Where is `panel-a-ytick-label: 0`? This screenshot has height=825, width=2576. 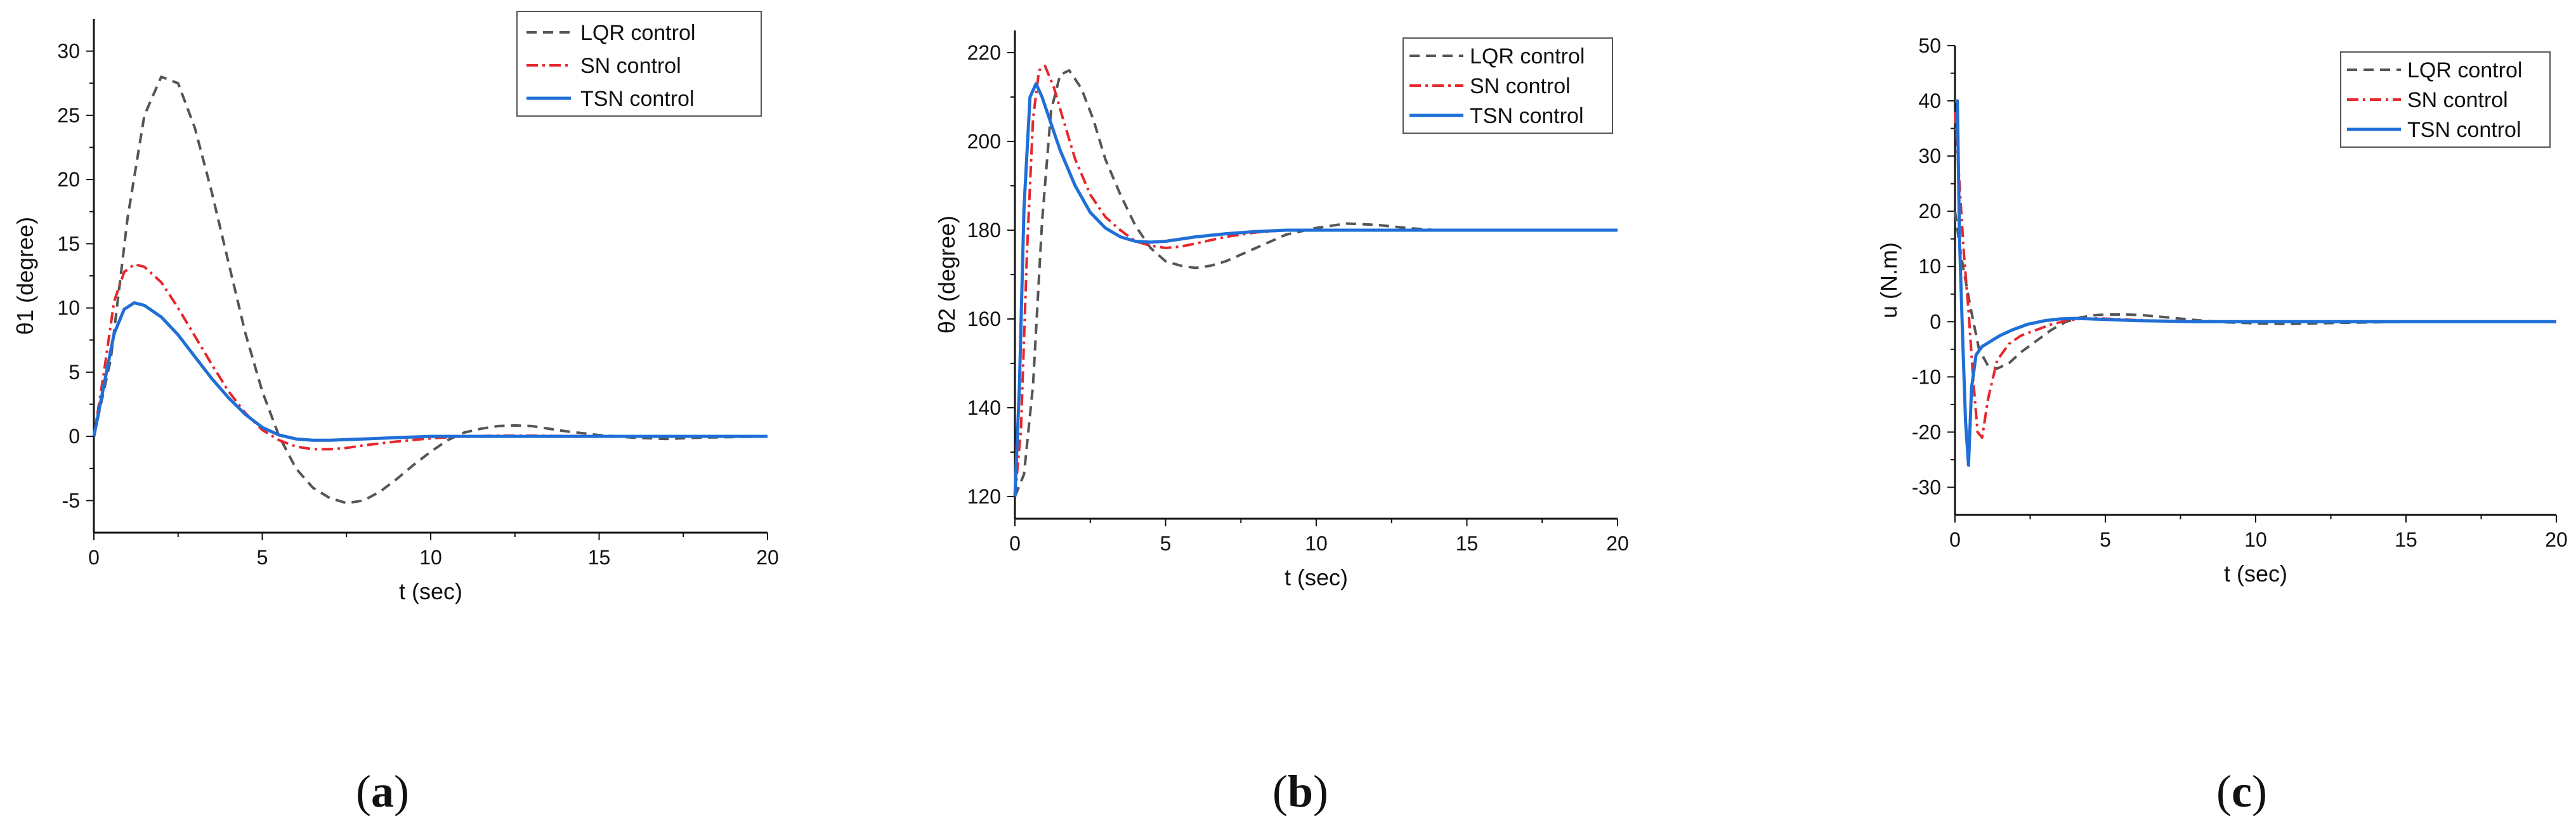
panel-a-ytick-label: 0 is located at coordinates (74, 436).